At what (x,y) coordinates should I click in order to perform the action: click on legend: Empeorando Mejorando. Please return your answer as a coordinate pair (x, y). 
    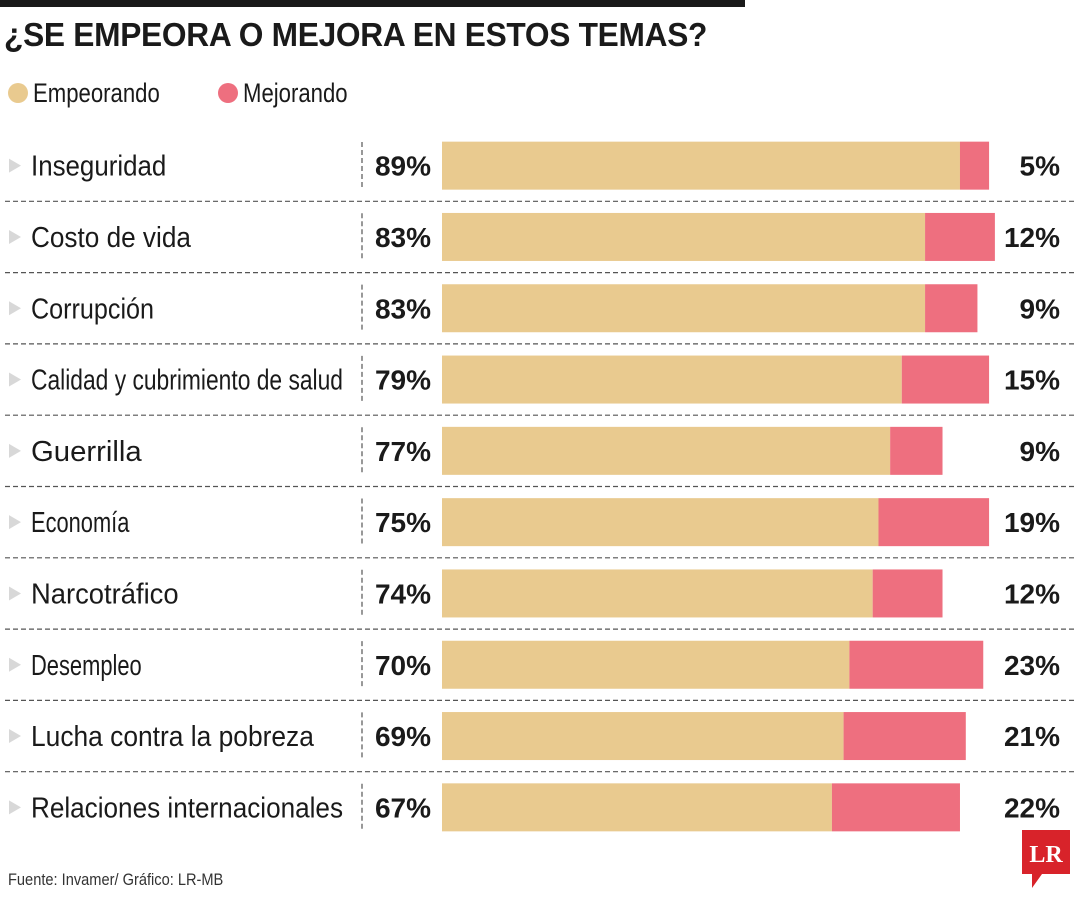
    Looking at the image, I should click on (204, 93).